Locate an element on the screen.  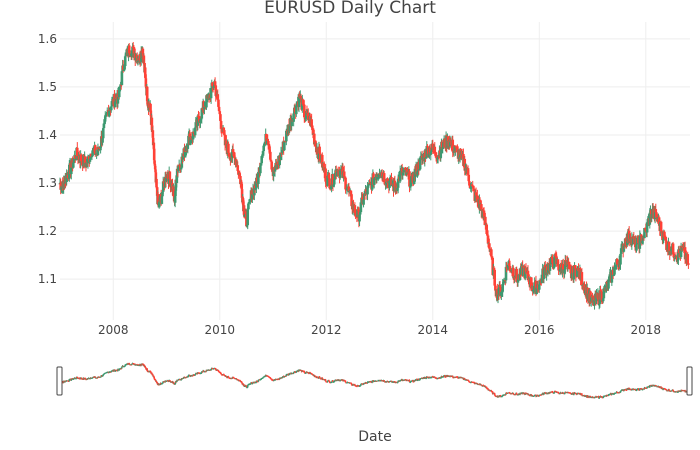
range-slider-left-handle is located at coordinates (59, 381).